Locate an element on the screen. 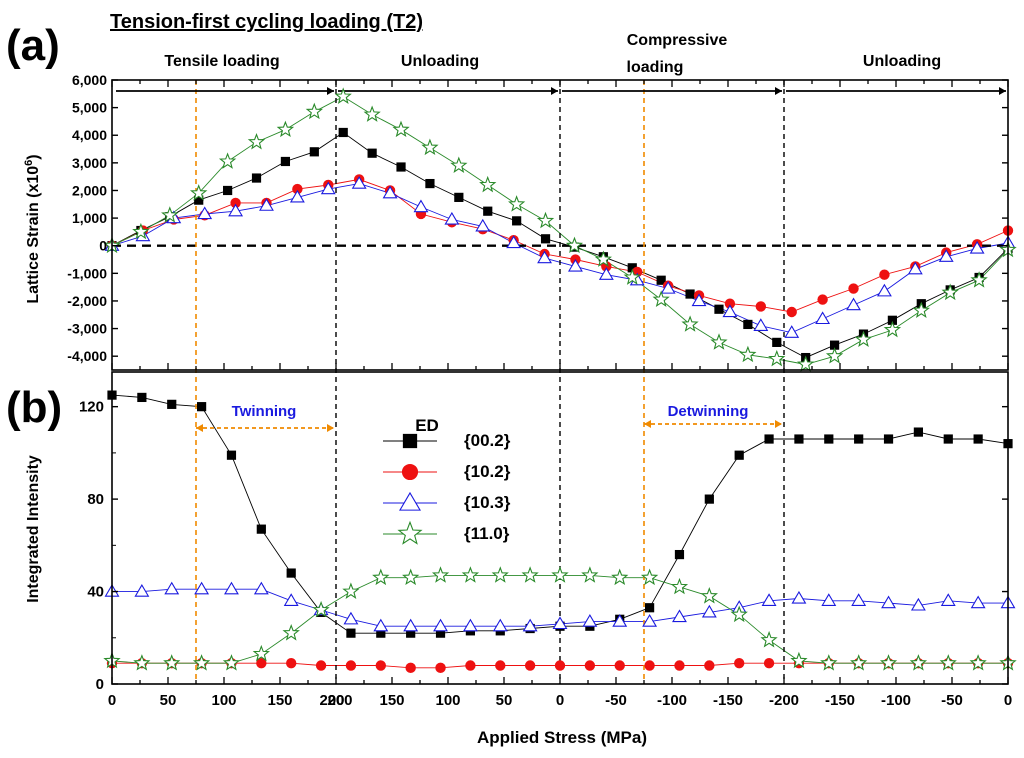 Image resolution: width=1024 pixels, height=758 pixels. phase-label-compressive-2: loading is located at coordinates (655, 67).